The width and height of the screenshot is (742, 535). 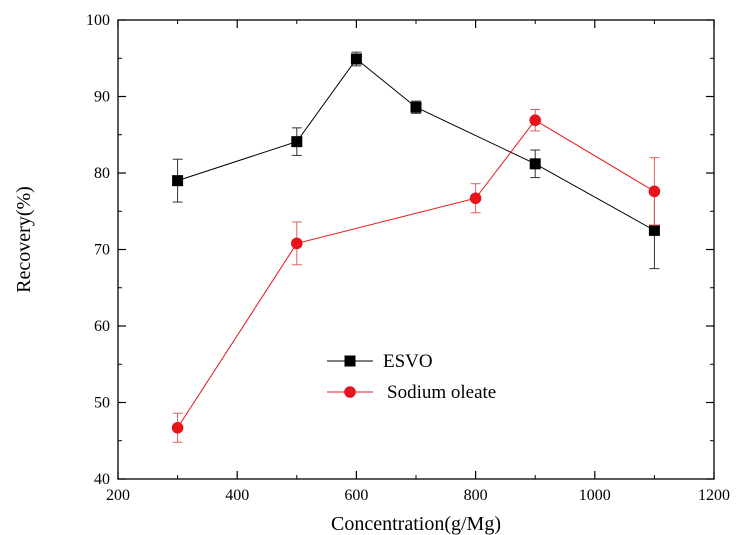 I want to click on x-axis-title: Concentration(g/Mg), so click(x=416, y=524).